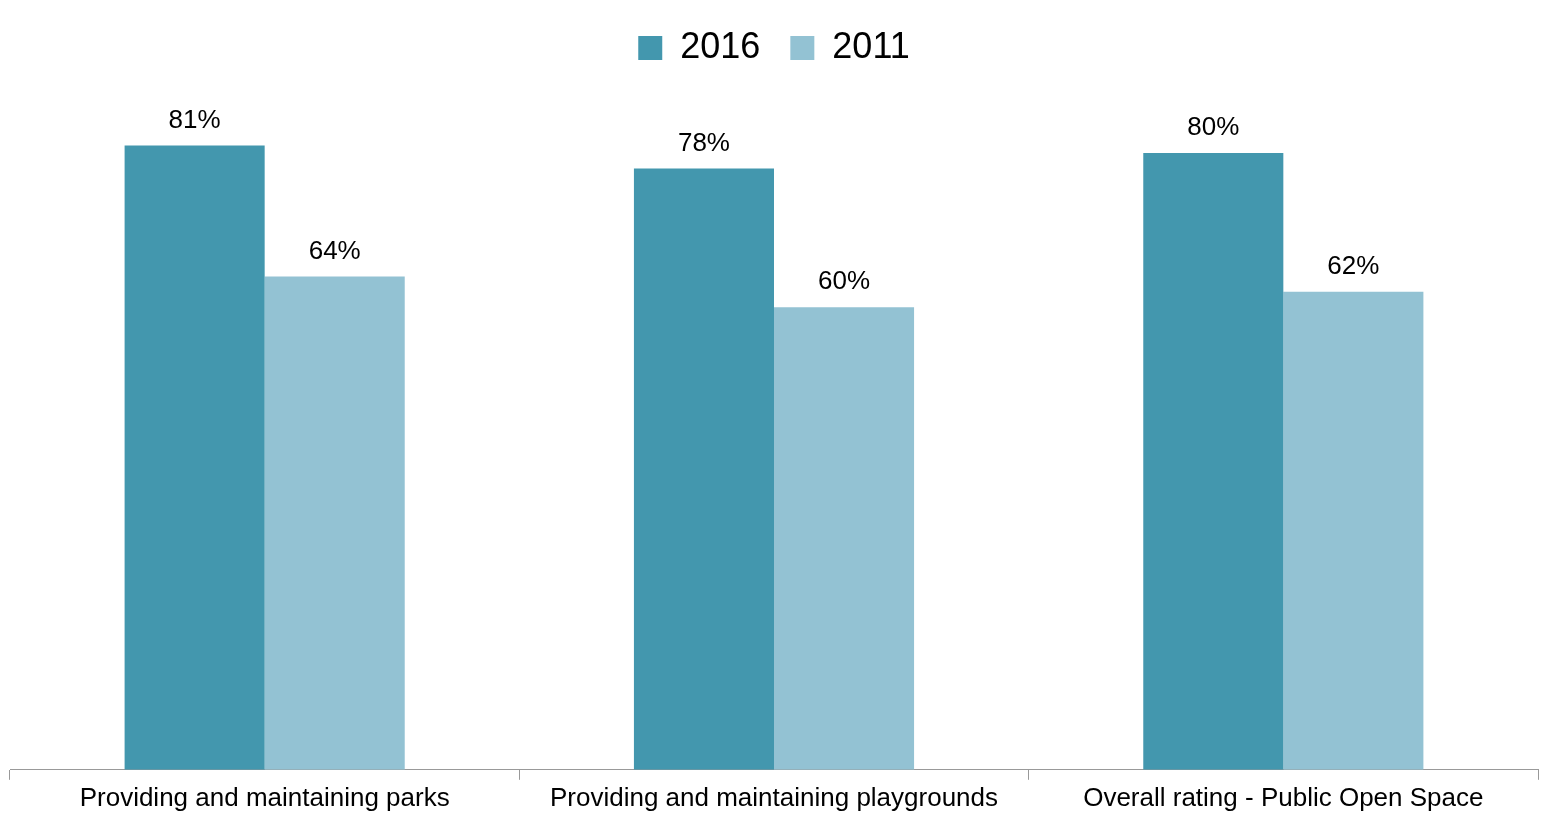 The width and height of the screenshot is (1542, 821). Describe the element at coordinates (1283, 796) in the screenshot. I see `x-tick-label: Overall rating - Public Open Space` at that location.